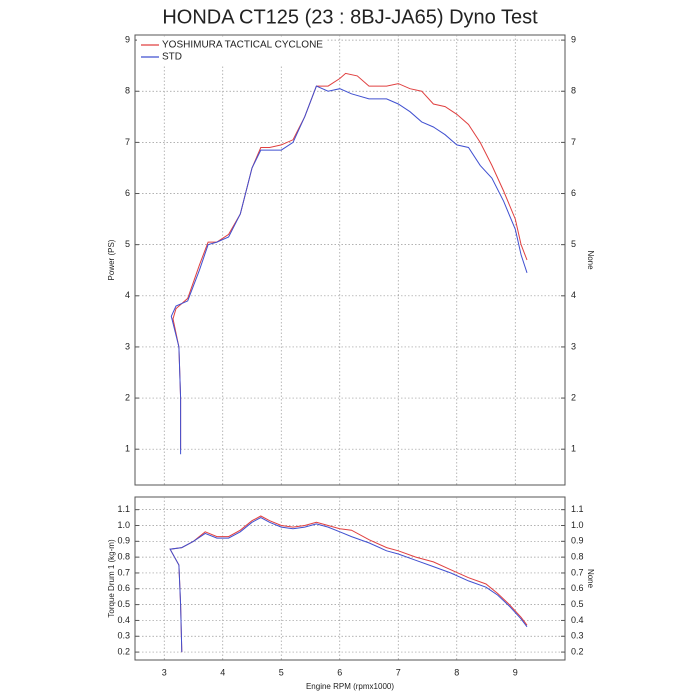 This screenshot has width=700, height=700. What do you see at coordinates (350, 17) in the screenshot?
I see `chart-title: HONDA CT125 (23 : 8BJ-JA65) Dyno Test` at bounding box center [350, 17].